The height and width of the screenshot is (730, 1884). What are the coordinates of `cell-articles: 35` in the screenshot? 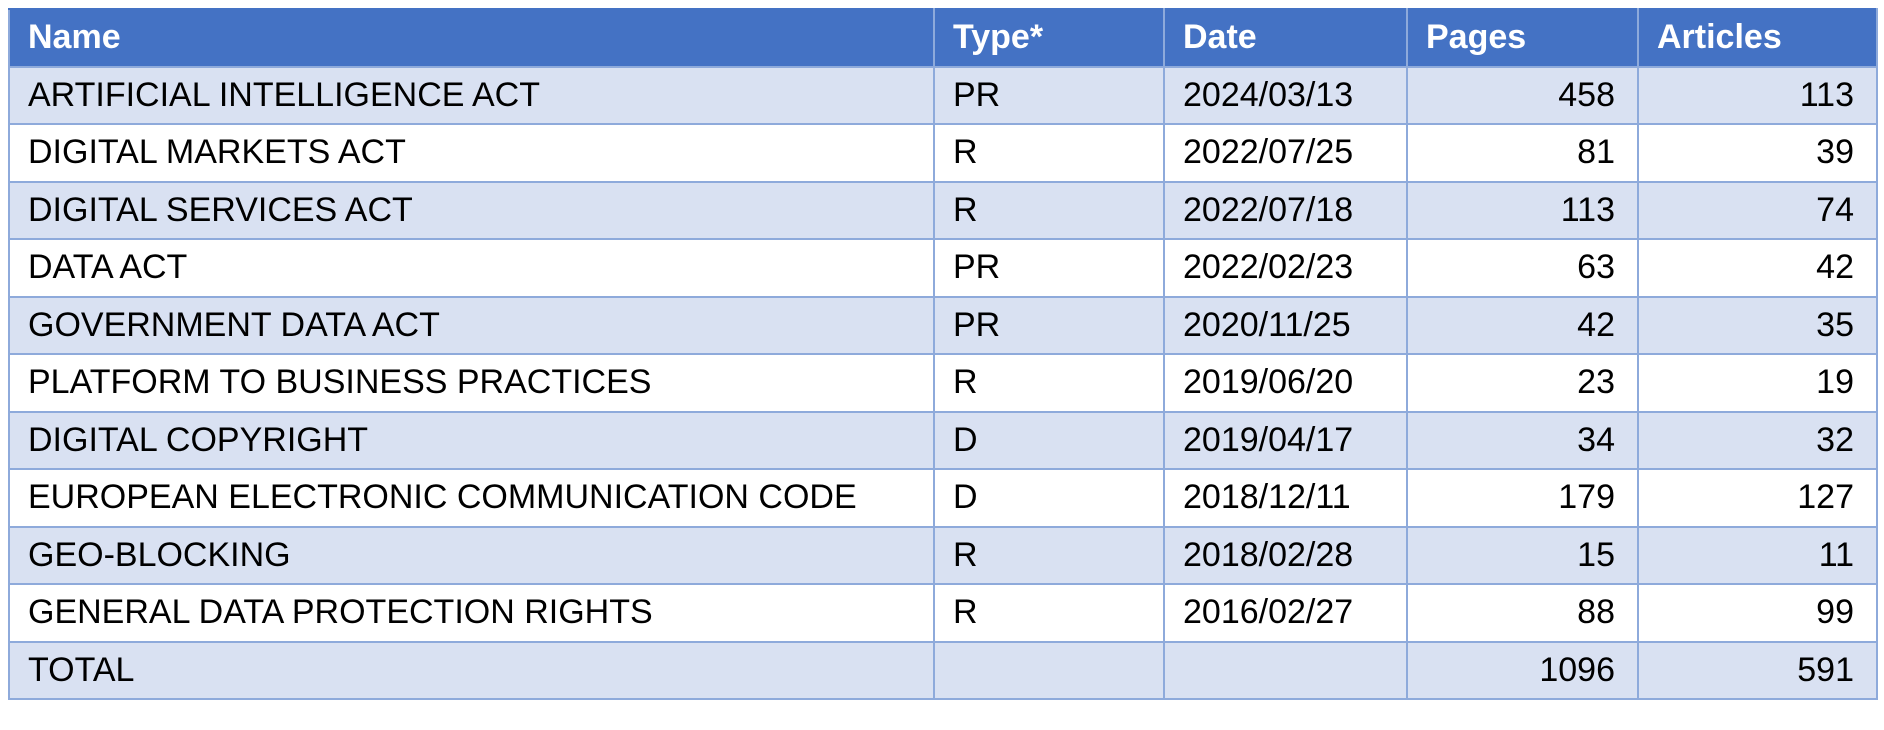 It's located at (1757, 325).